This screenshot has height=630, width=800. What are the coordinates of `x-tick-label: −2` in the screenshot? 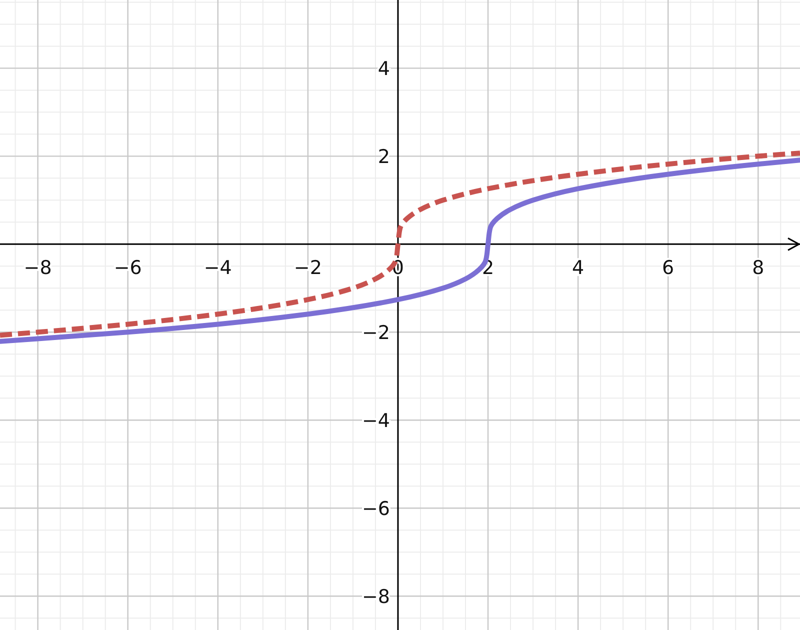 It's located at (308, 268).